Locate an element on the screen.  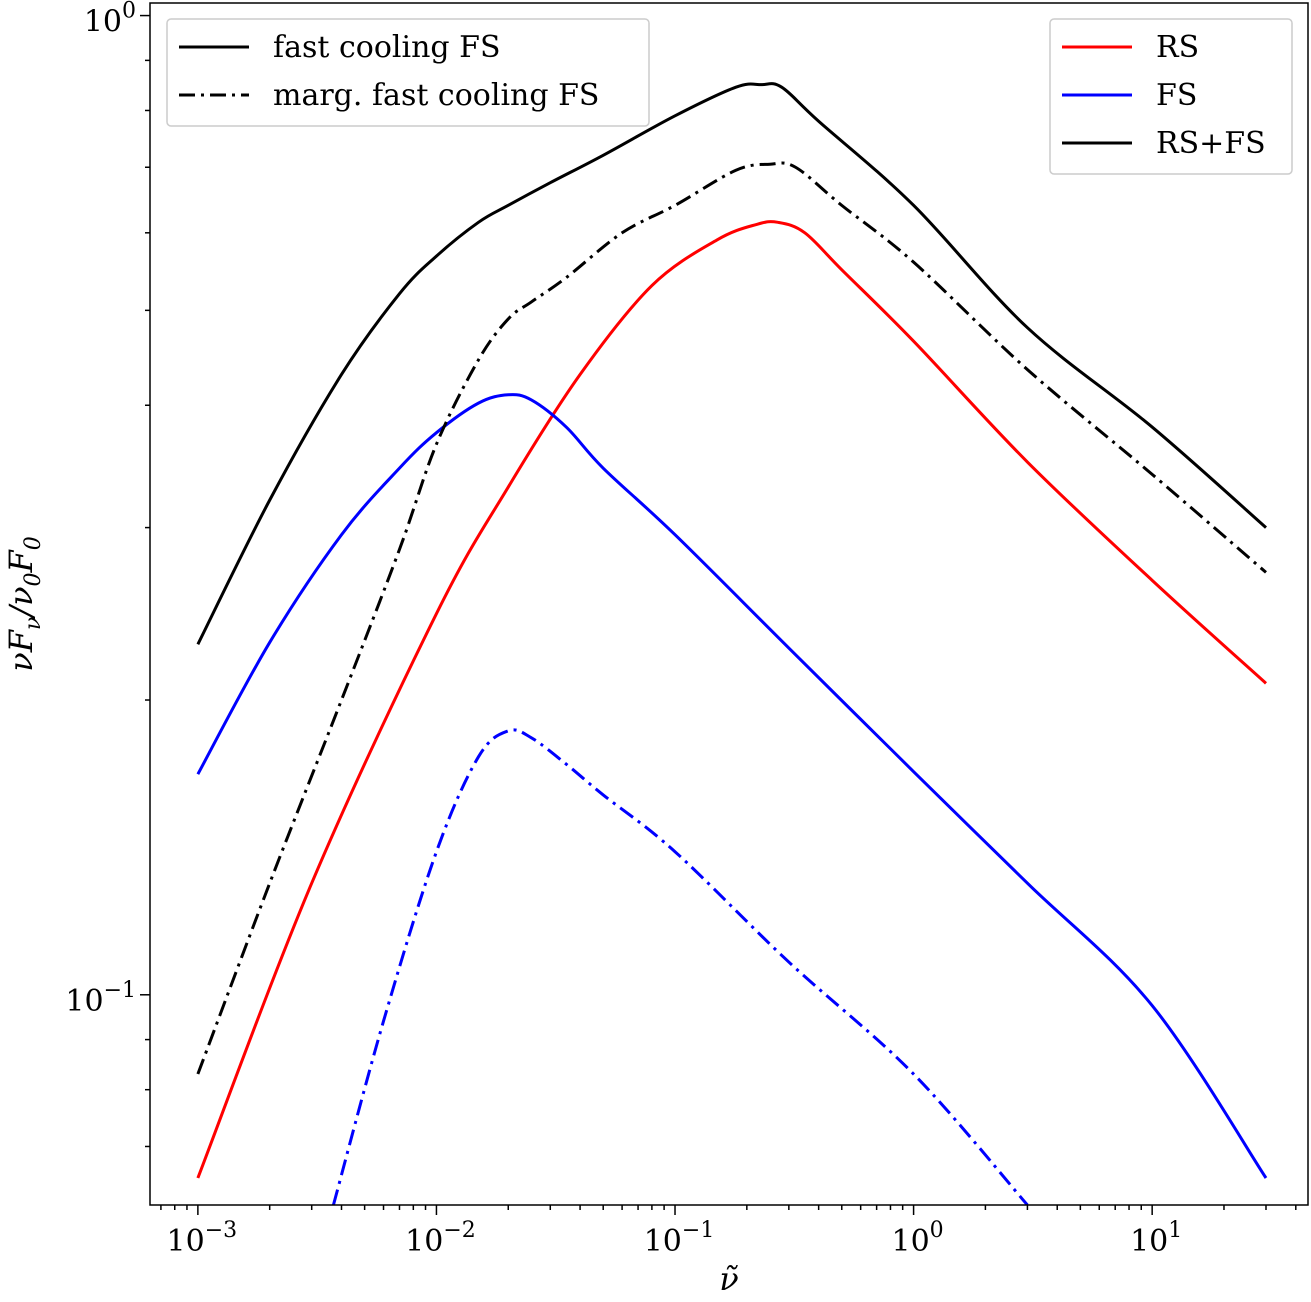
y-tick-label: 10⁰ is located at coordinates (110, 20).